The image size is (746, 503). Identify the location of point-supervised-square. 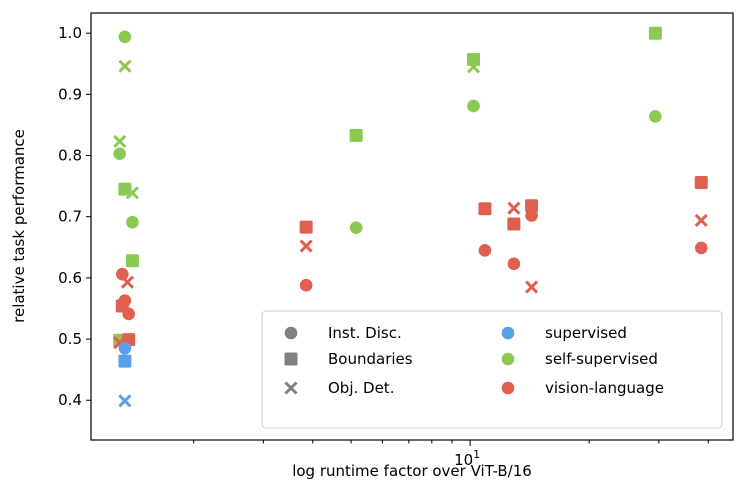
(125, 361).